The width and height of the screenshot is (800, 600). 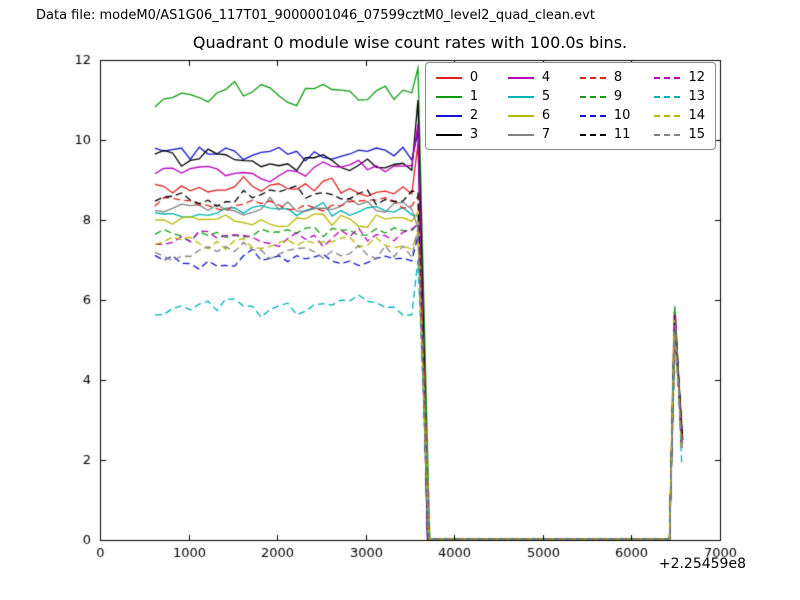 I want to click on legend-item: 0, so click(x=459, y=77).